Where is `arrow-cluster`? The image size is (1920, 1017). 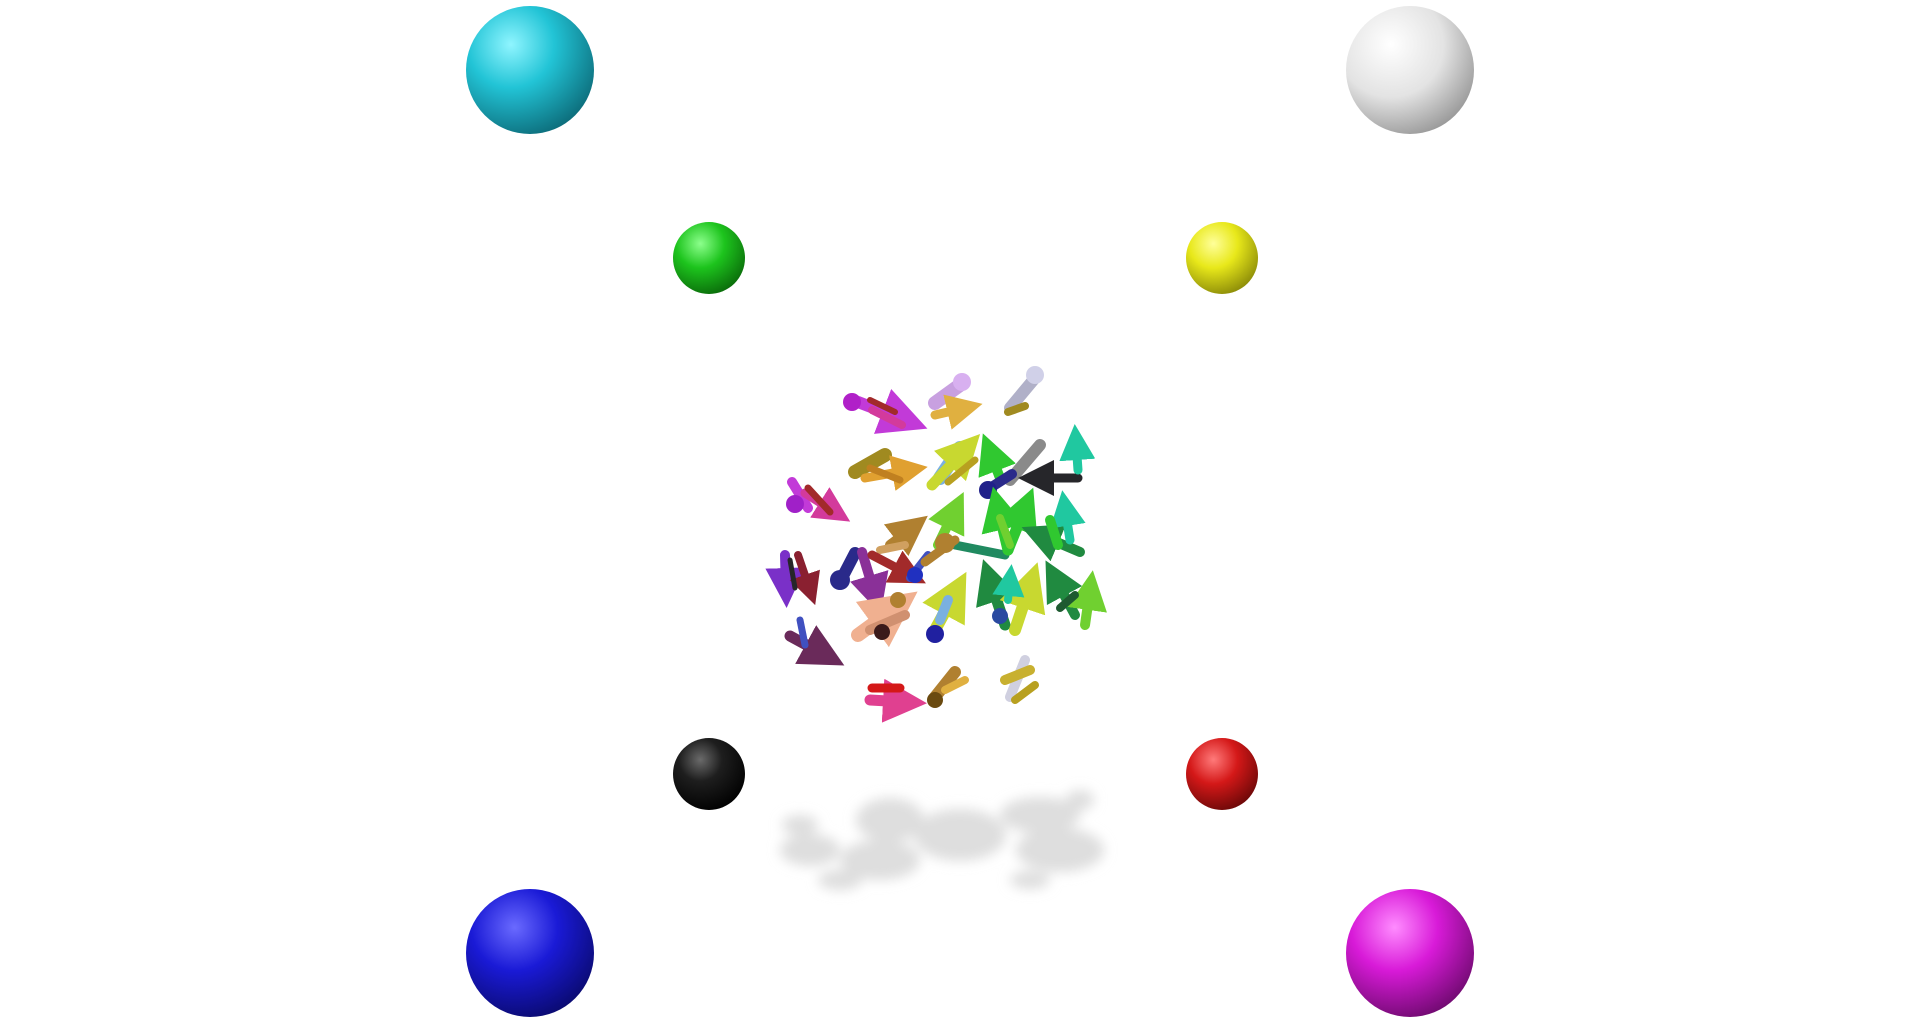
arrow-cluster is located at coordinates (936, 544).